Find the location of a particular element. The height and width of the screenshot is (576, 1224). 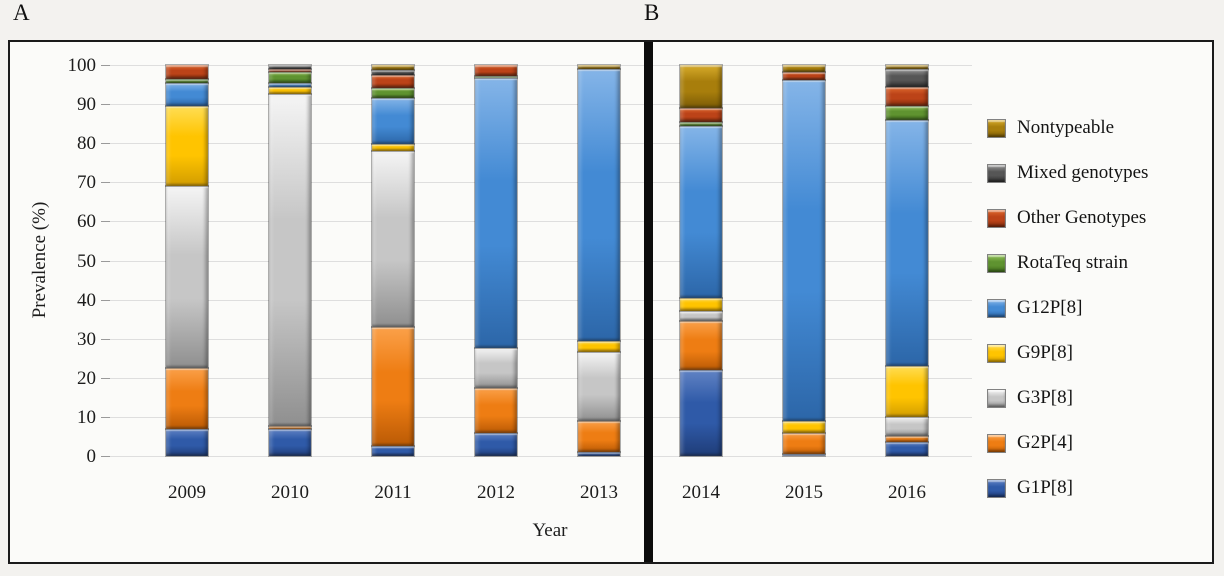

y-tick-label-100: 100 is located at coordinates (82, 65).